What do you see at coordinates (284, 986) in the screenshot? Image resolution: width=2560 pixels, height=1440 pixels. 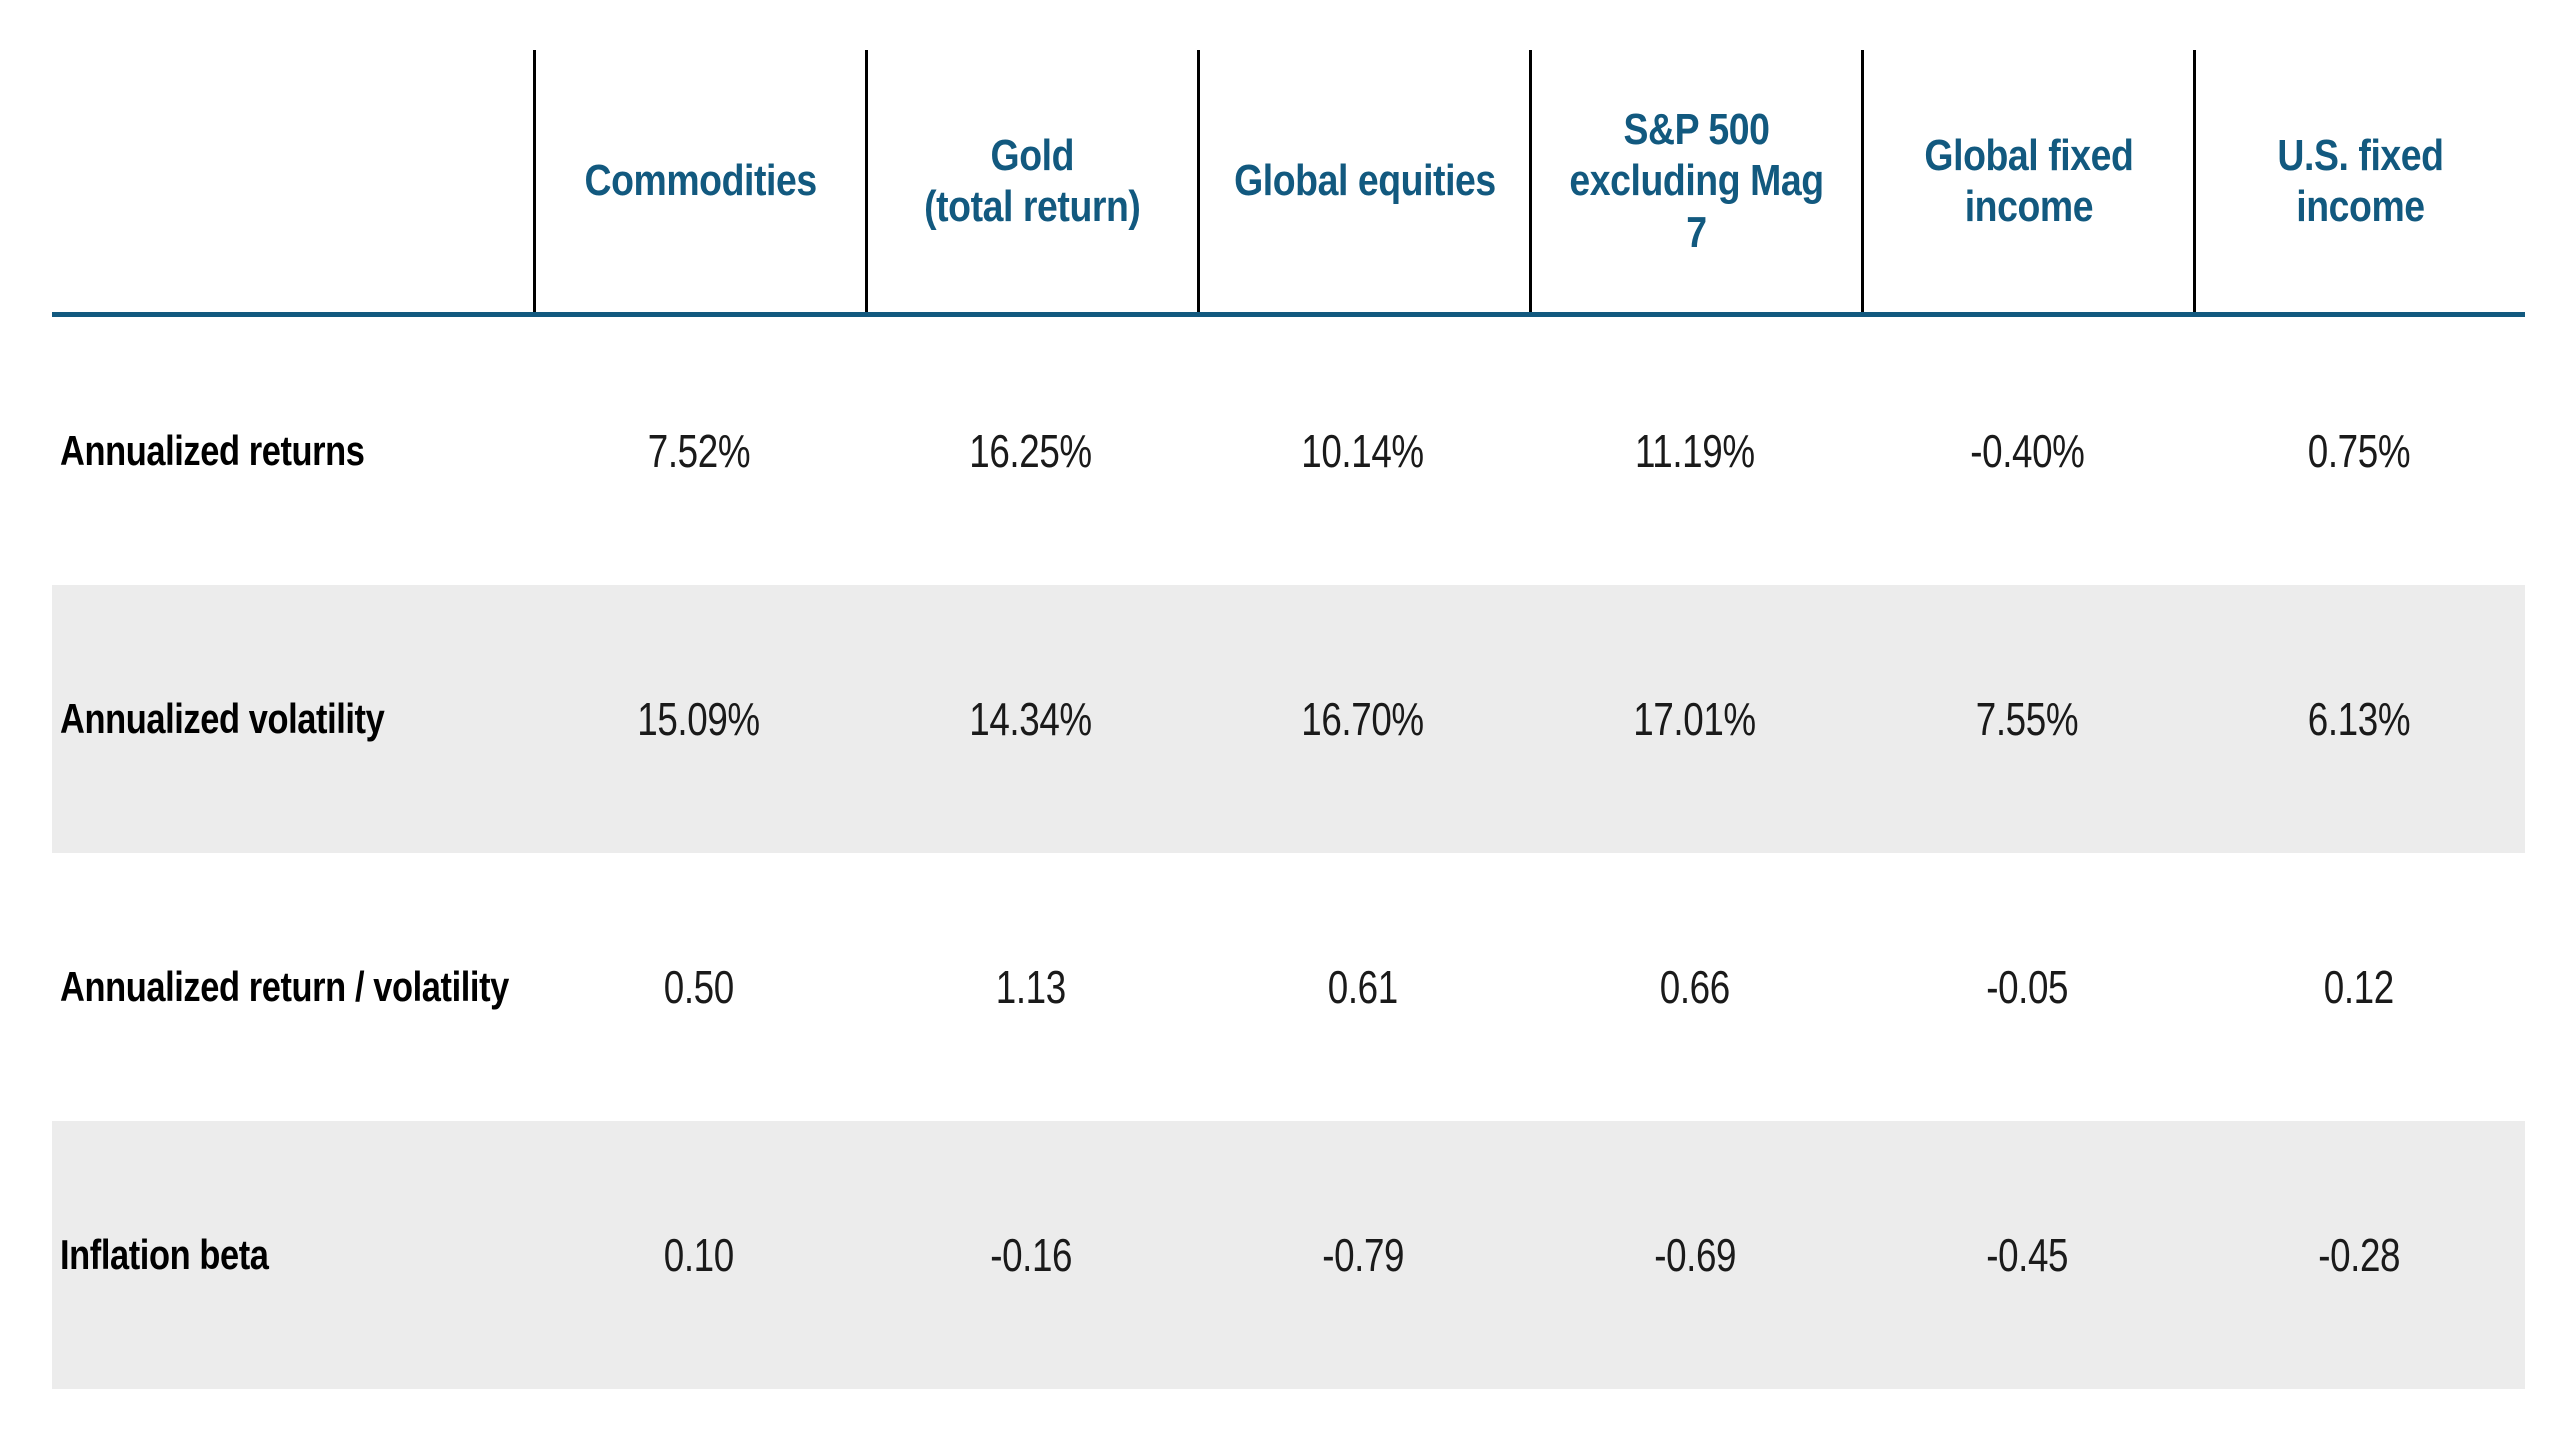 I see `row-label: Annualized return / volatility` at bounding box center [284, 986].